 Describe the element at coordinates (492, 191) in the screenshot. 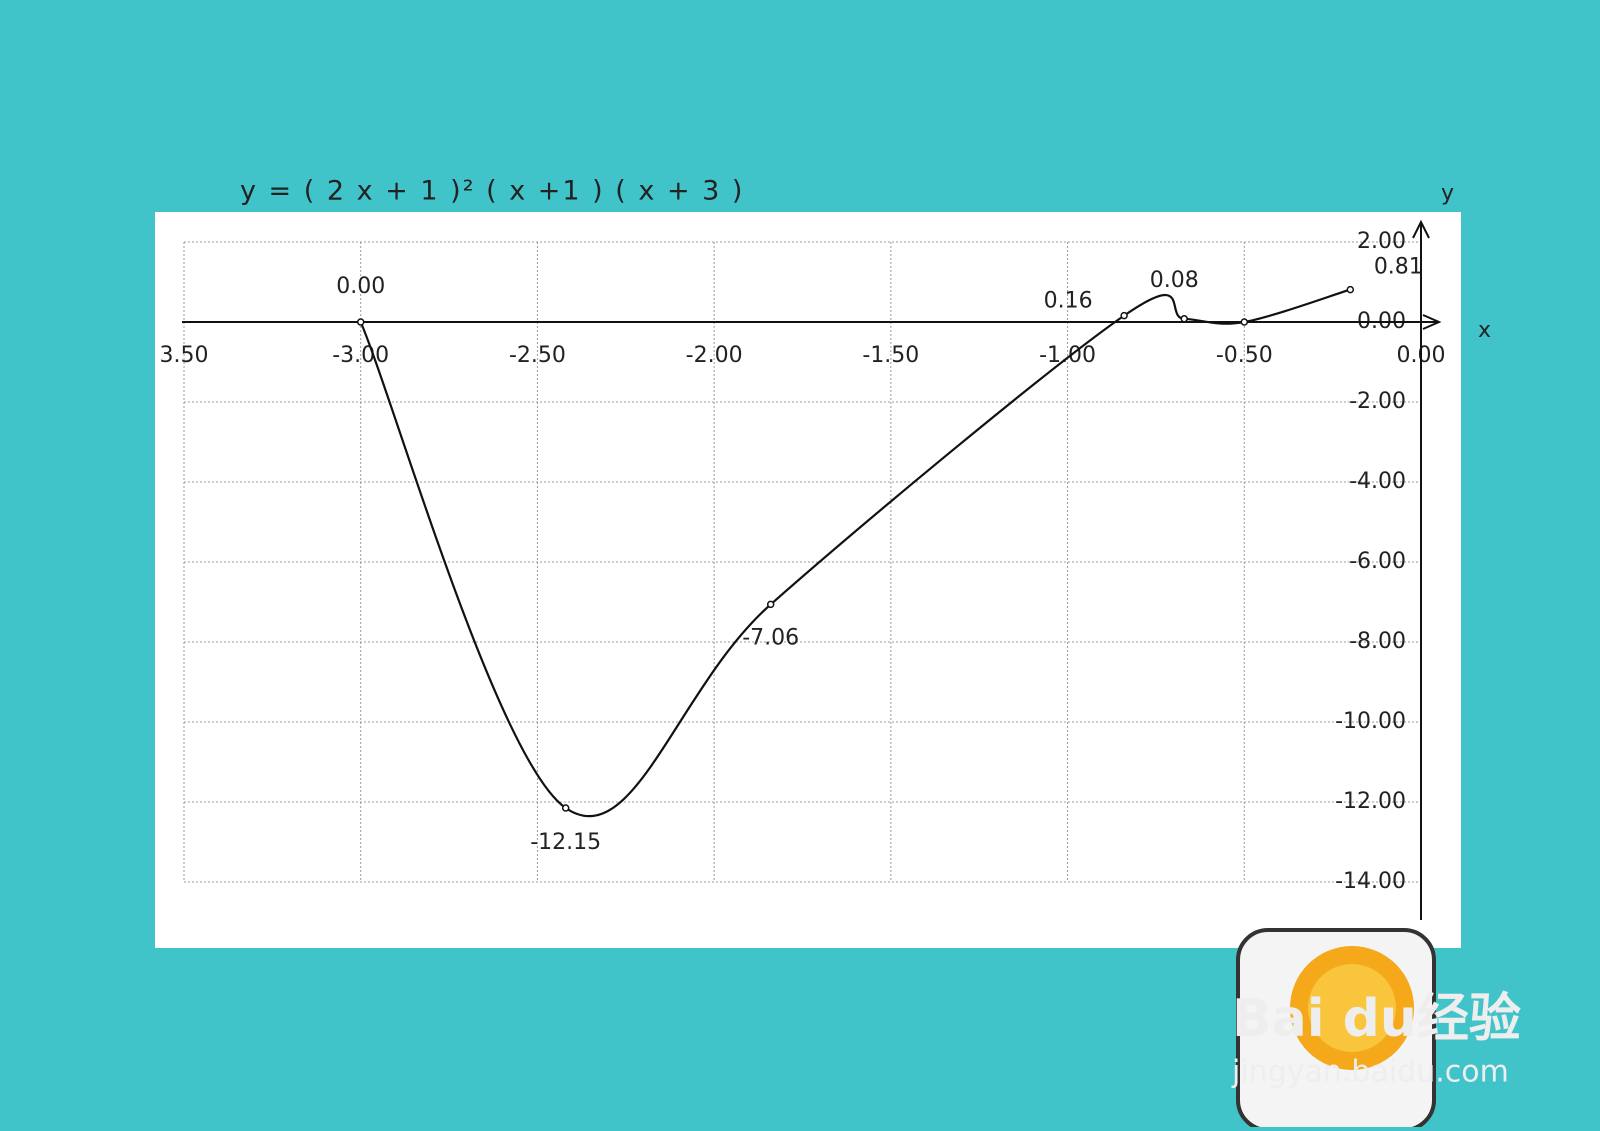

I see `chart-title: y = ( 2 x + 1 )² ( x +1 ) ( x + 3 )` at that location.